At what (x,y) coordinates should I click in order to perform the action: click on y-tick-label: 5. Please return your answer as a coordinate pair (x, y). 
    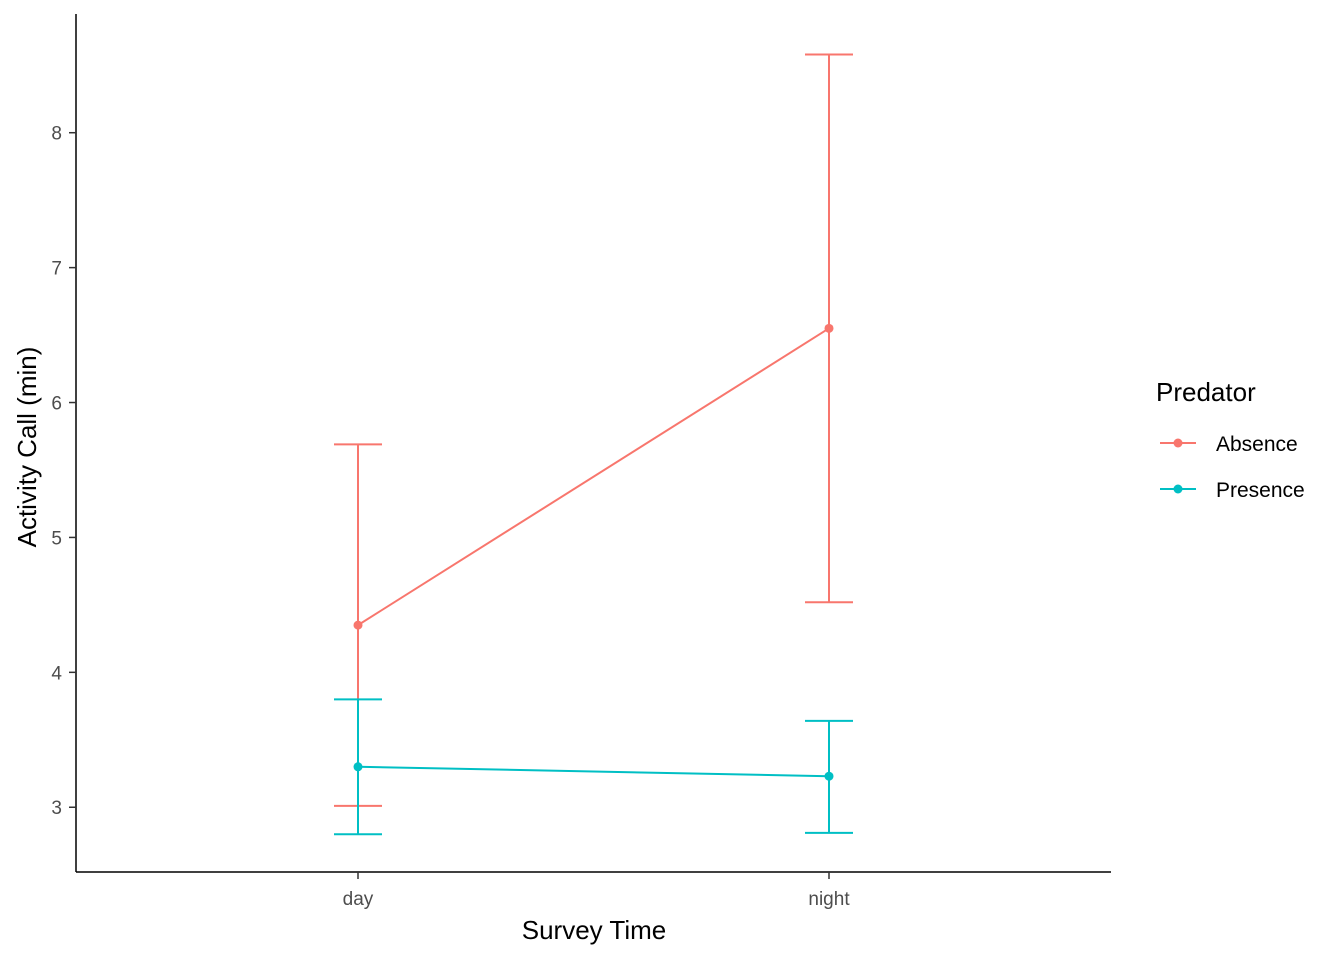
    Looking at the image, I should click on (56, 538).